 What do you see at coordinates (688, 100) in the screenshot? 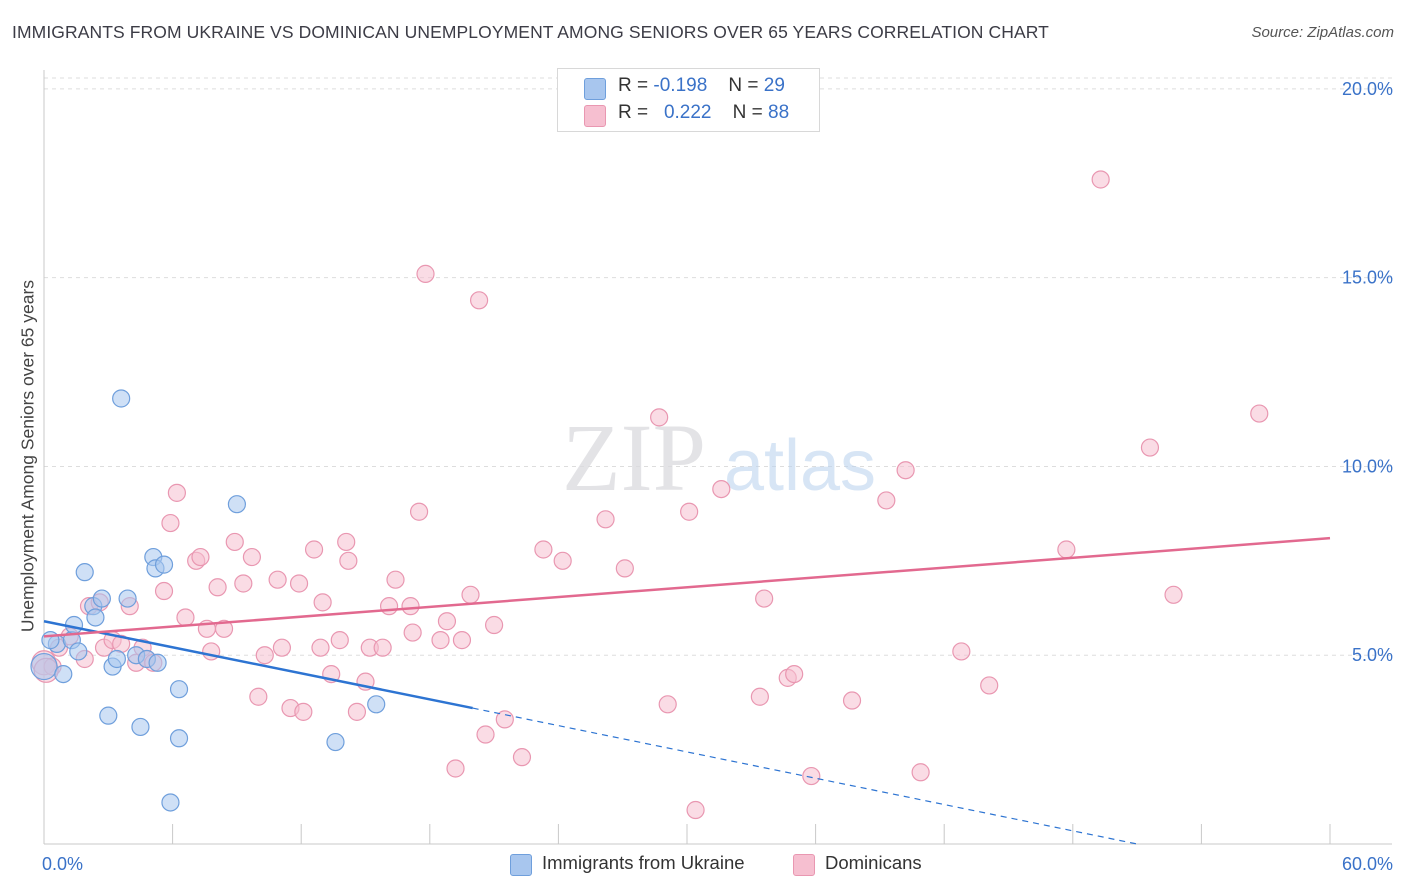
I see `correlation-legend: R = -0.198 N = 29 R = 0.222 N = 88` at bounding box center [688, 100].